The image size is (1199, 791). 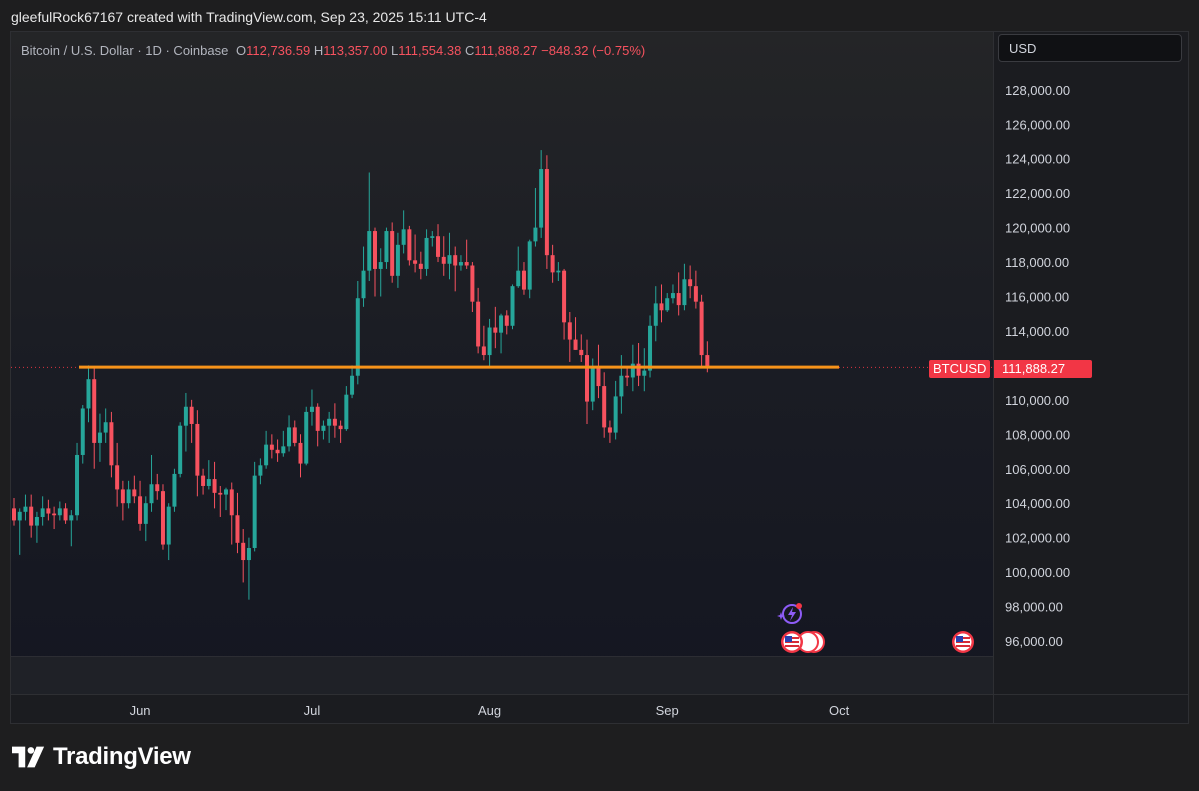 I want to click on low-label: L, so click(x=394, y=50).